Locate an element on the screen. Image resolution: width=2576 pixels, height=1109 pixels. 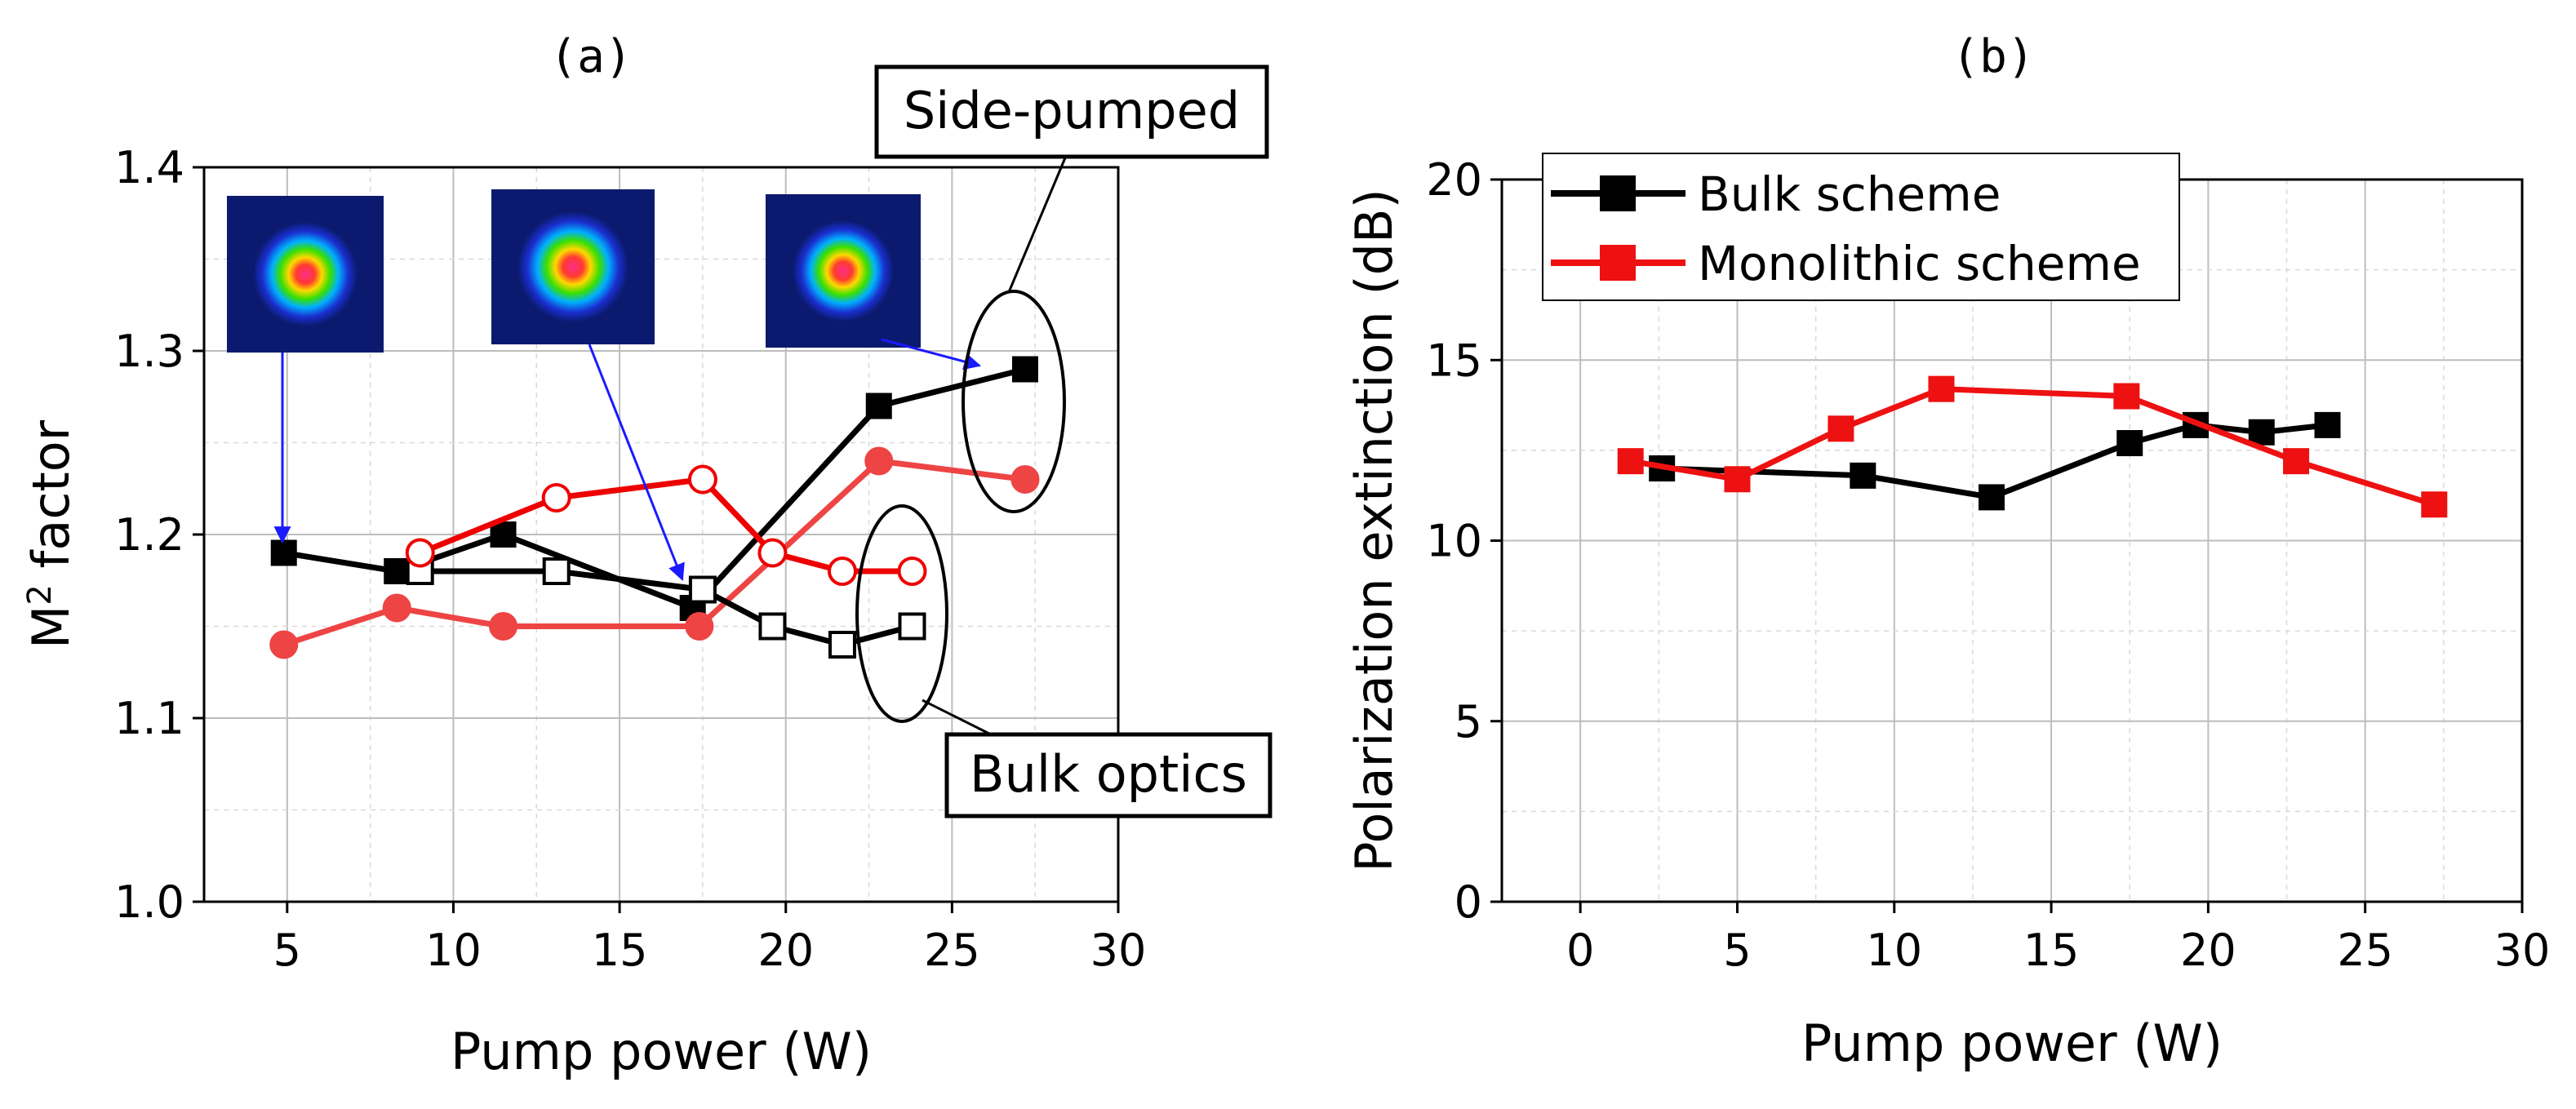
y-tick-label: 15 is located at coordinates (1454, 360).